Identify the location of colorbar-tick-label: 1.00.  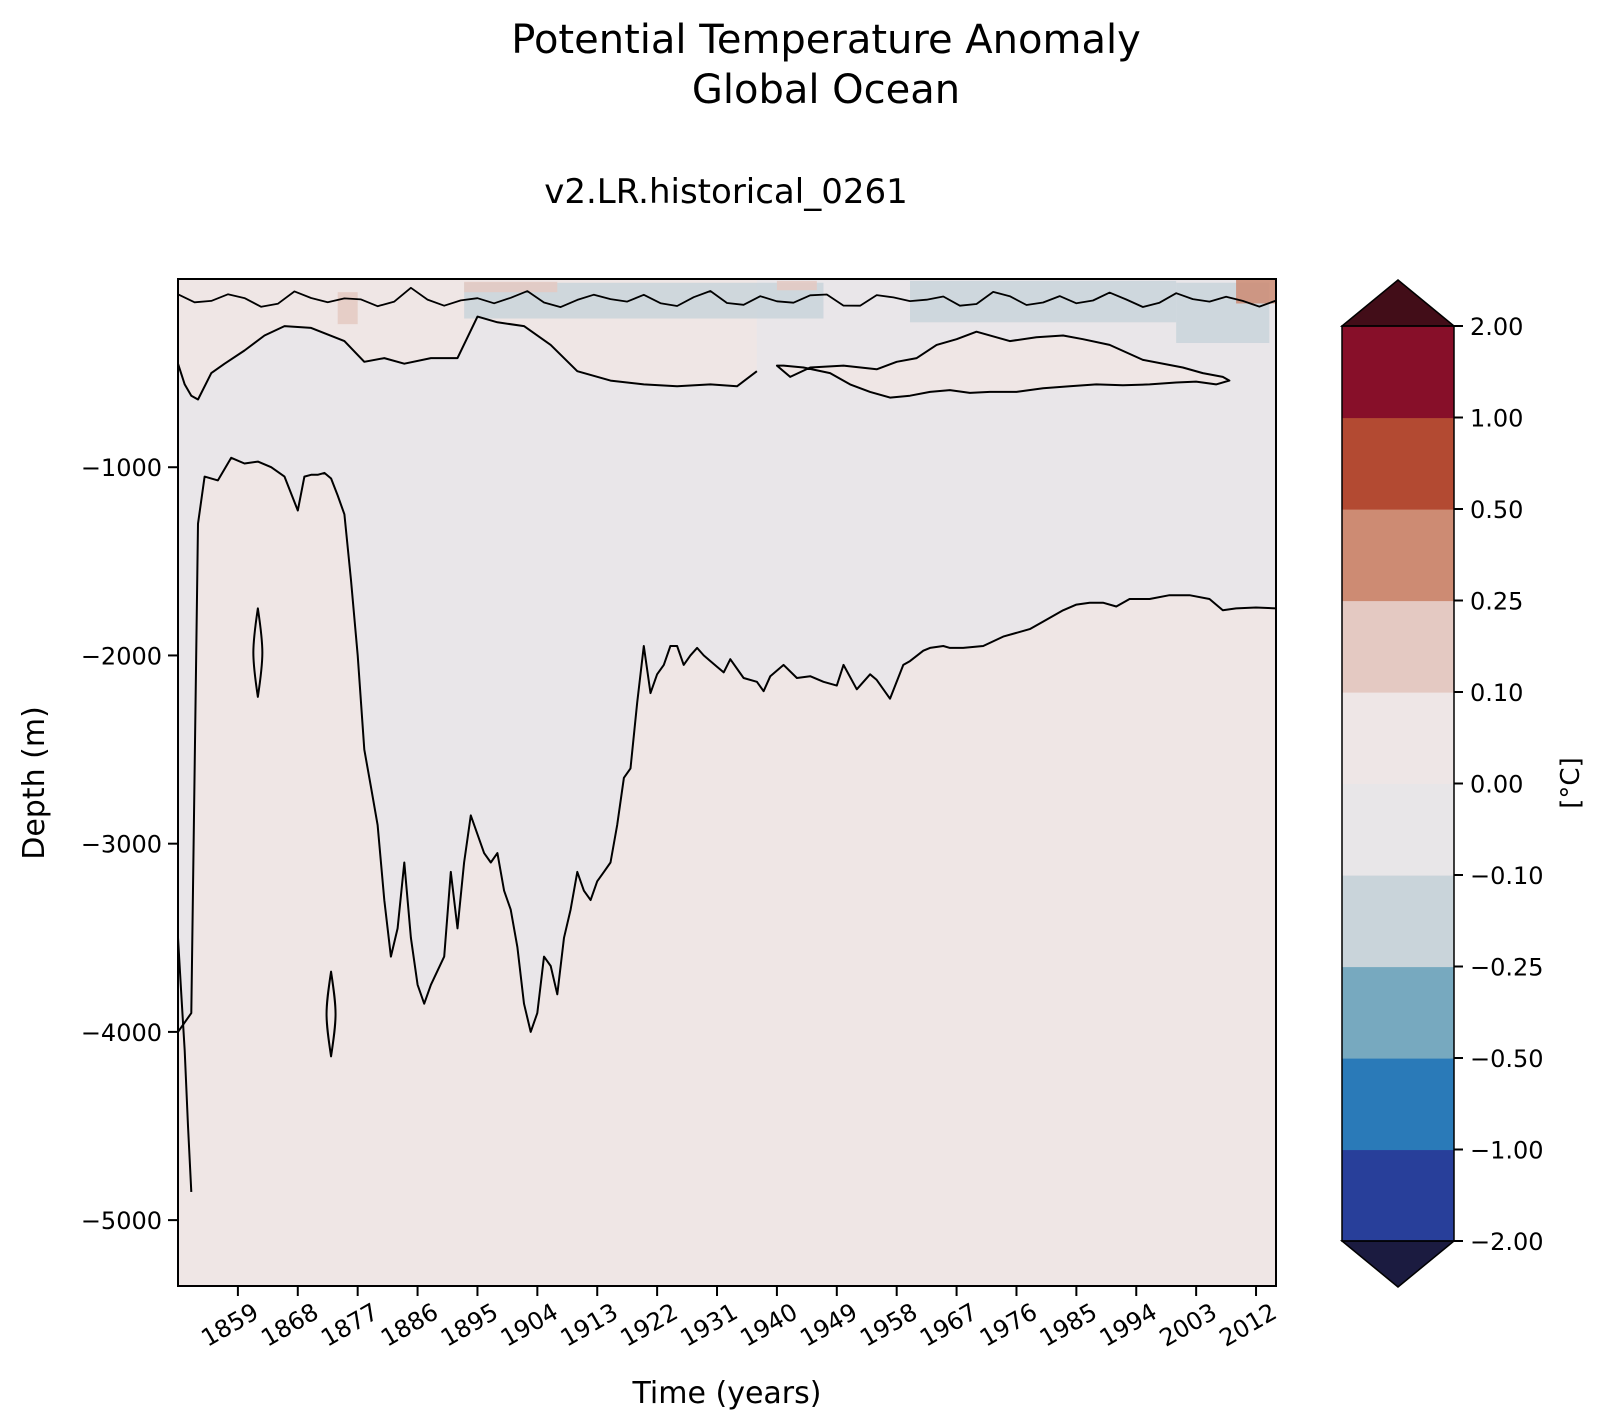
(1496, 419).